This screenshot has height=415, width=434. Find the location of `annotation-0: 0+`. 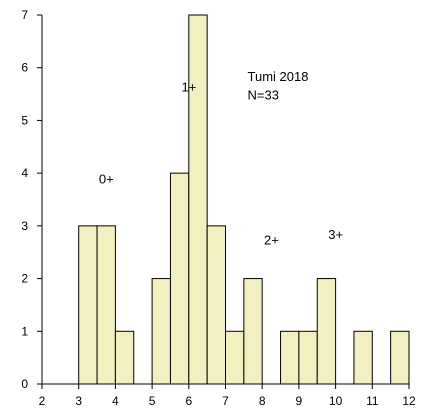

annotation-0: 0+ is located at coordinates (106, 179).